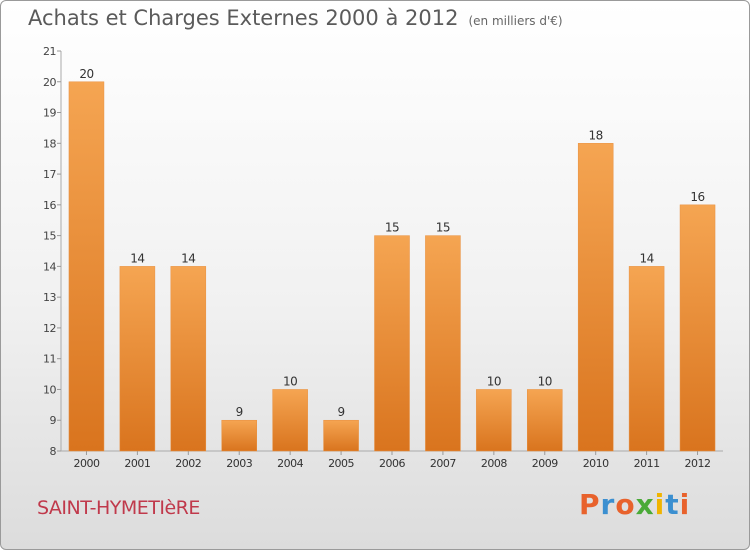  Describe the element at coordinates (698, 463) in the screenshot. I see `x-tick-label: 2012` at that location.